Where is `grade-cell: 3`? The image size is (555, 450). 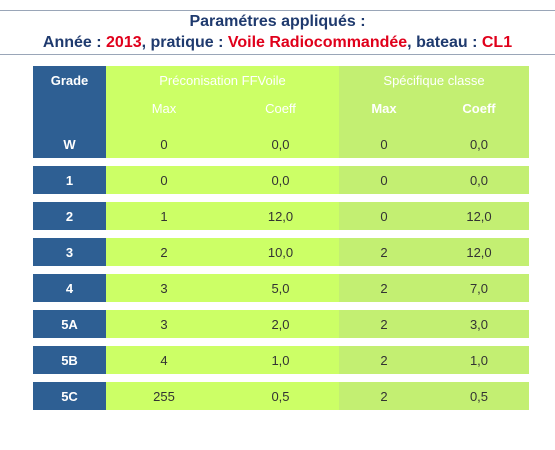 grade-cell: 3 is located at coordinates (69, 252).